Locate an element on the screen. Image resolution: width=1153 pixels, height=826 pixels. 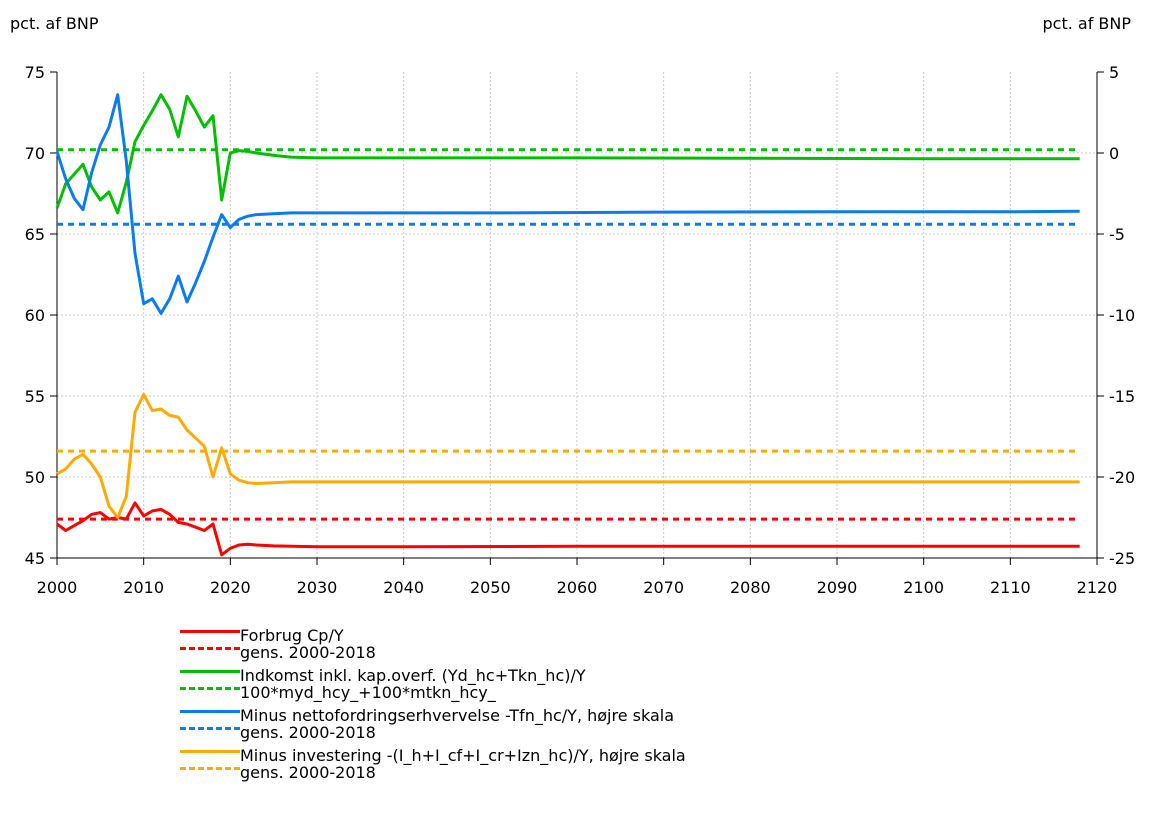
left-tick-label: 50 is located at coordinates (35, 477).